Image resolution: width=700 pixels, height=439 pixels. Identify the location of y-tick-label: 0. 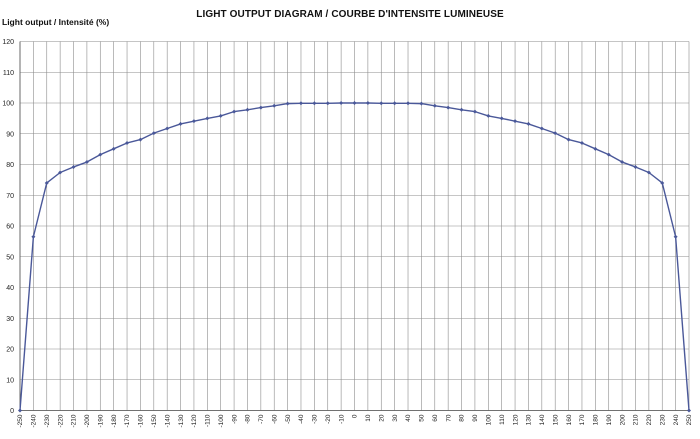
(12, 411).